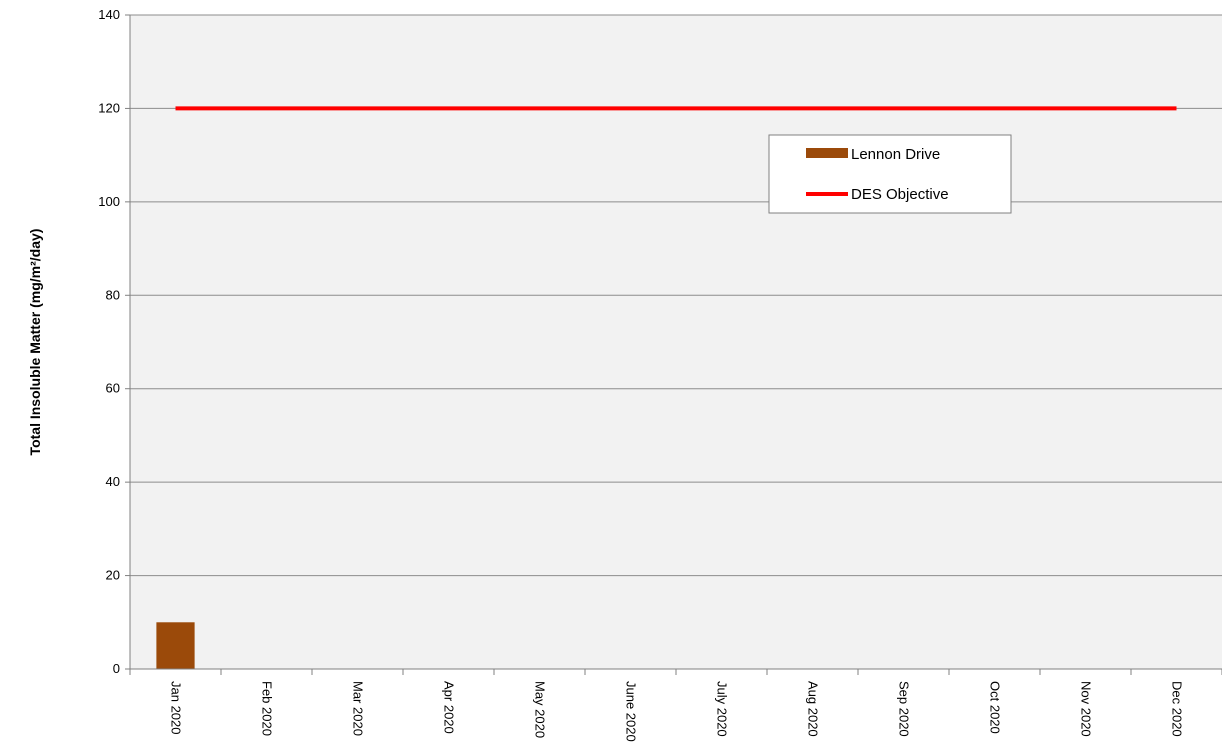  What do you see at coordinates (900, 194) in the screenshot?
I see `legend-label-des-objective: DES Objective` at bounding box center [900, 194].